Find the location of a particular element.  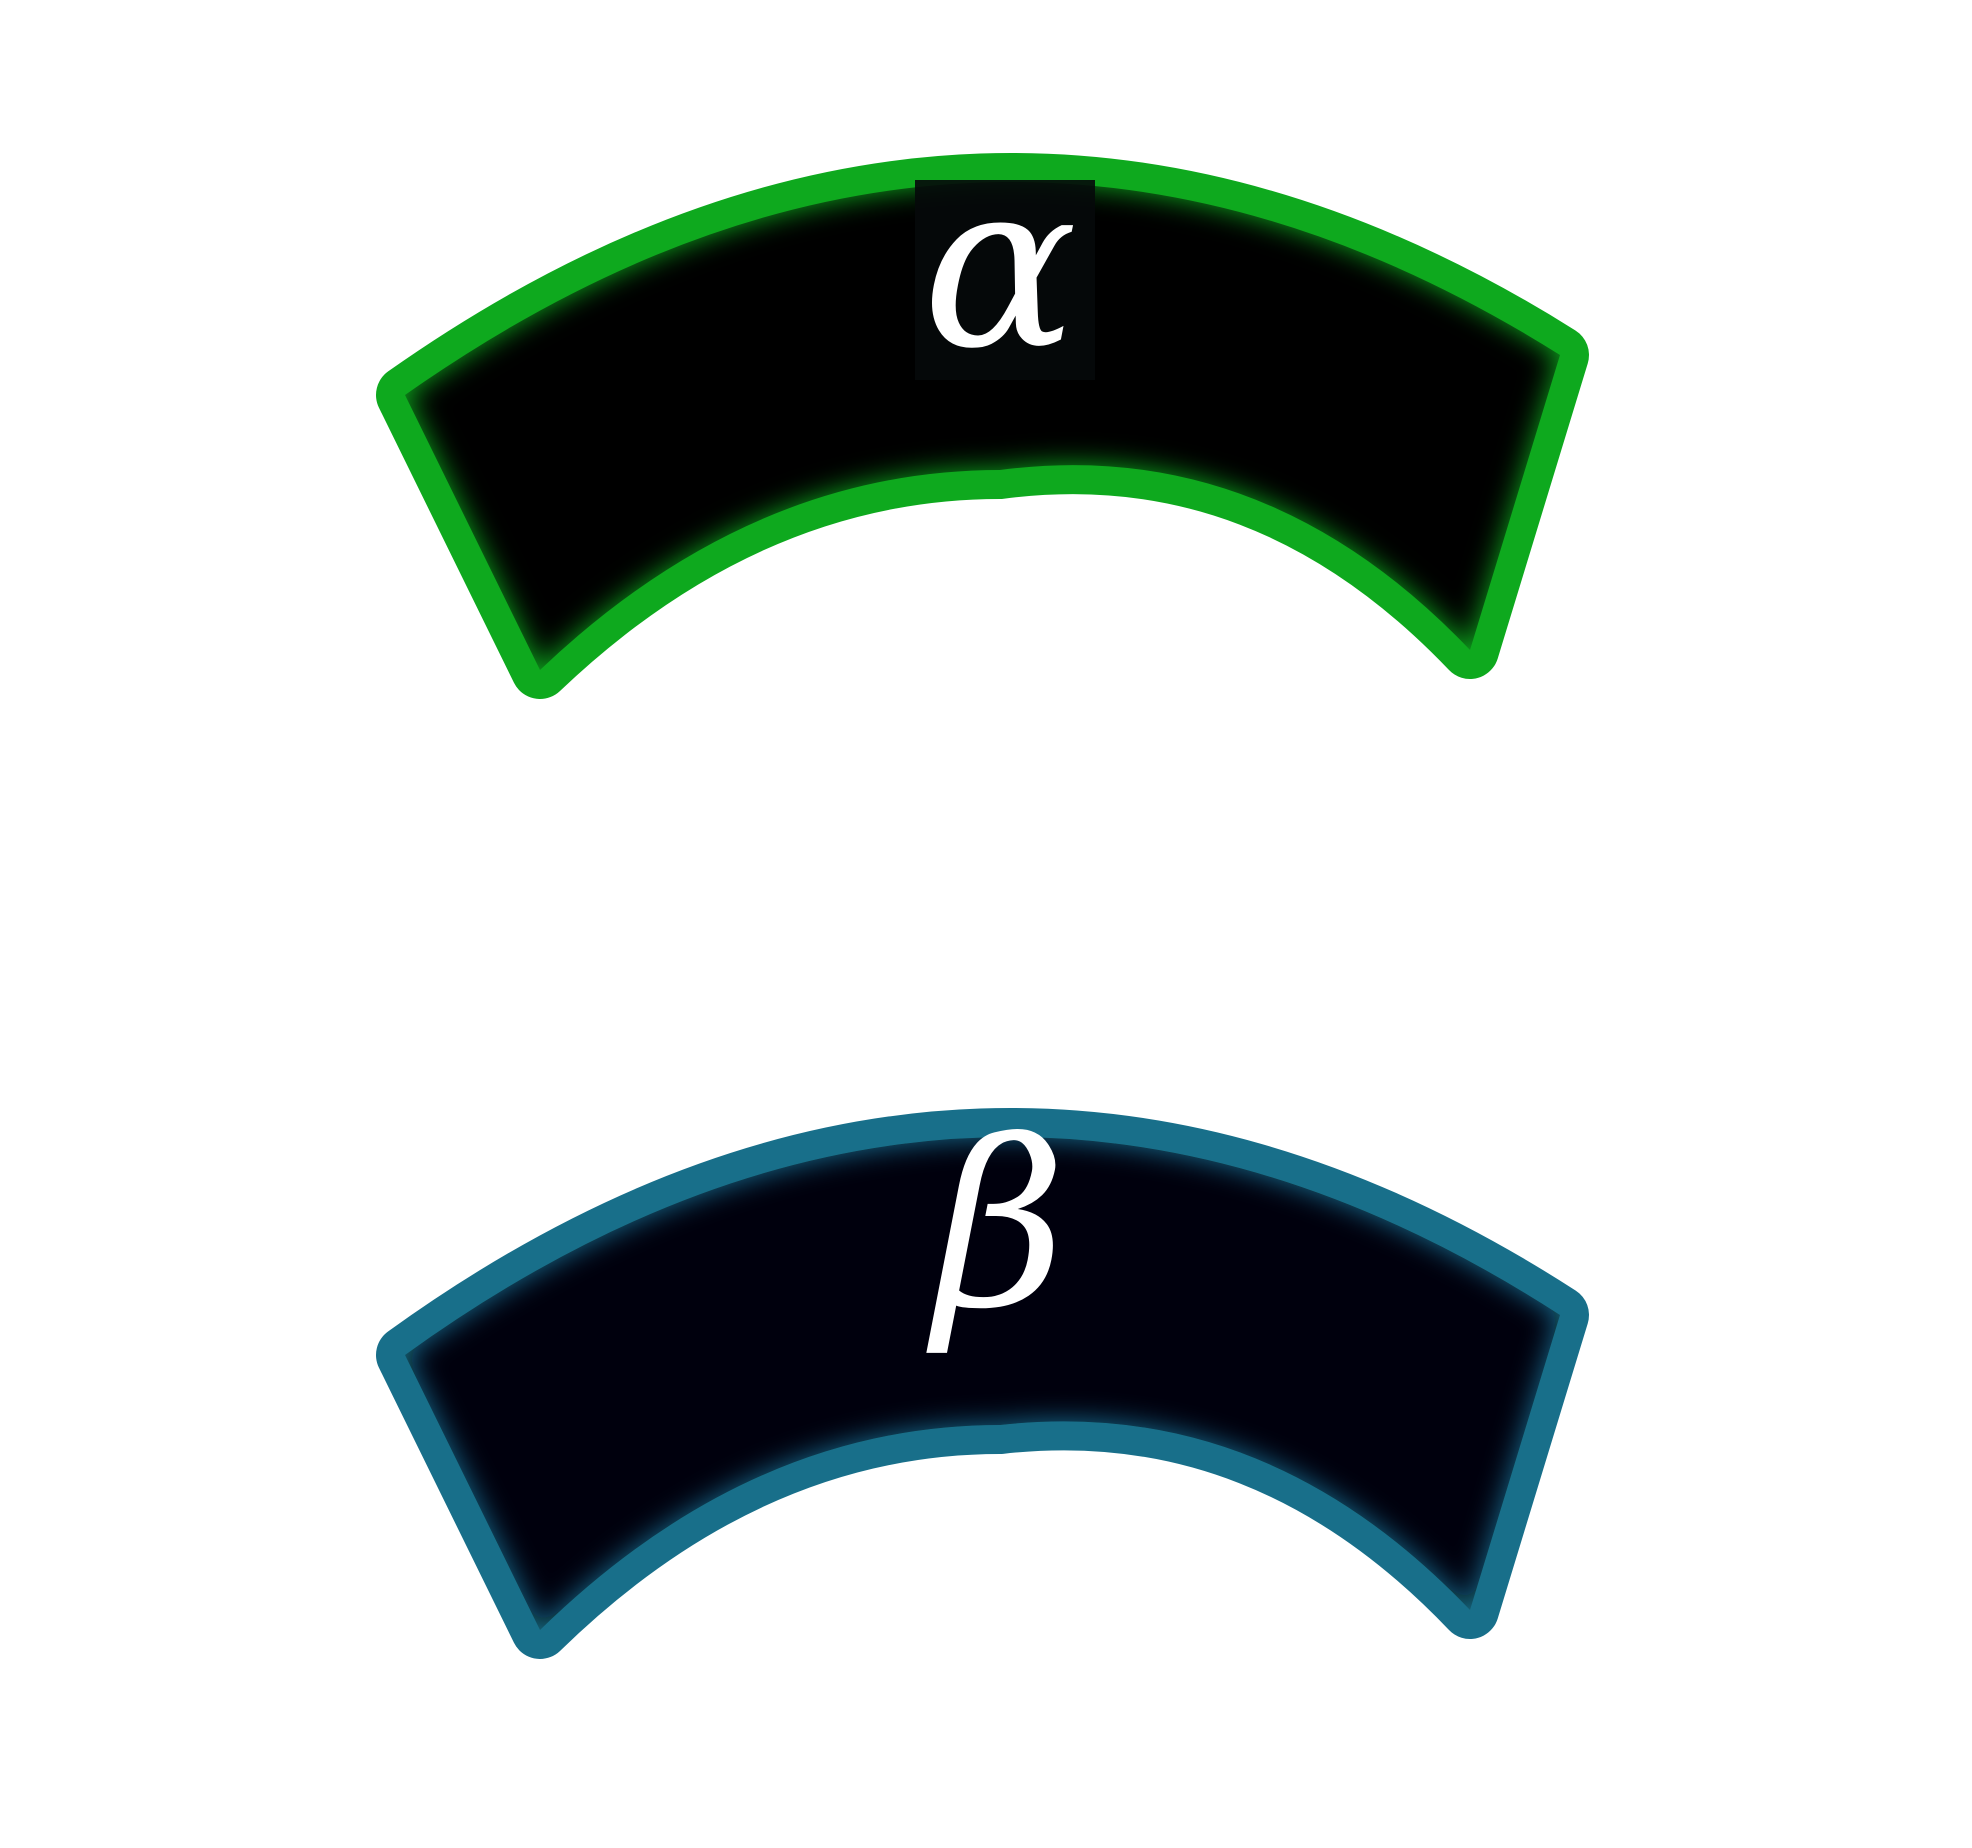

label-backdrop is located at coordinates (1005, 280).